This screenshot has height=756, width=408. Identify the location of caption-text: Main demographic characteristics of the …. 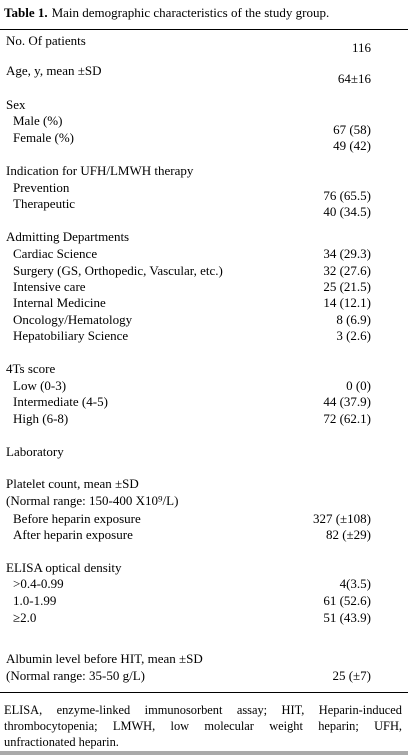
(191, 12).